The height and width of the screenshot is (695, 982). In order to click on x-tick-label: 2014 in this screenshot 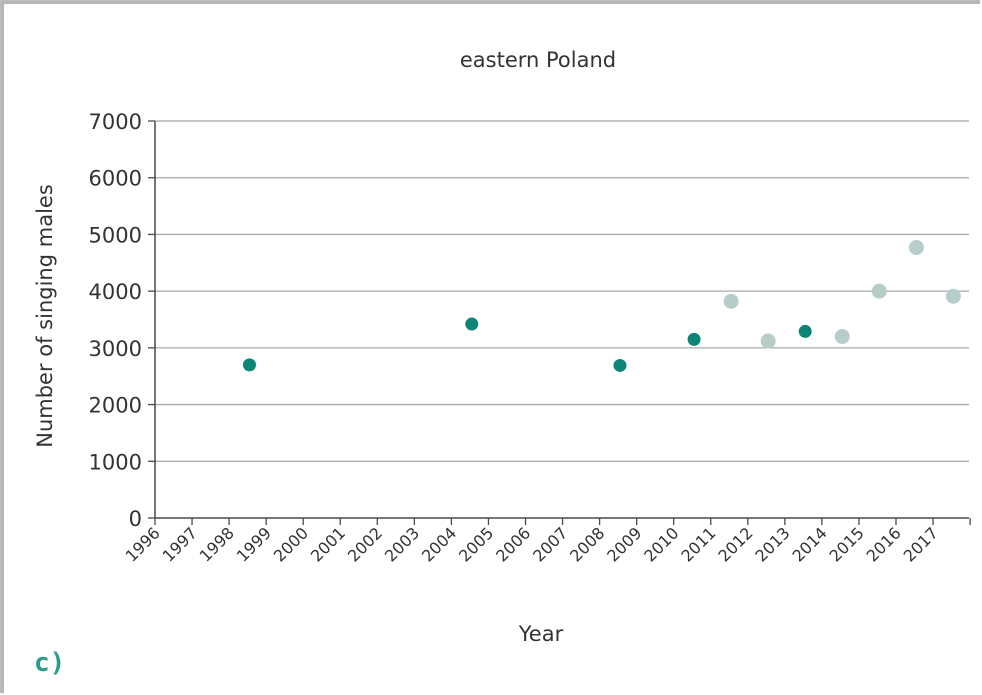, I will do `click(810, 544)`.